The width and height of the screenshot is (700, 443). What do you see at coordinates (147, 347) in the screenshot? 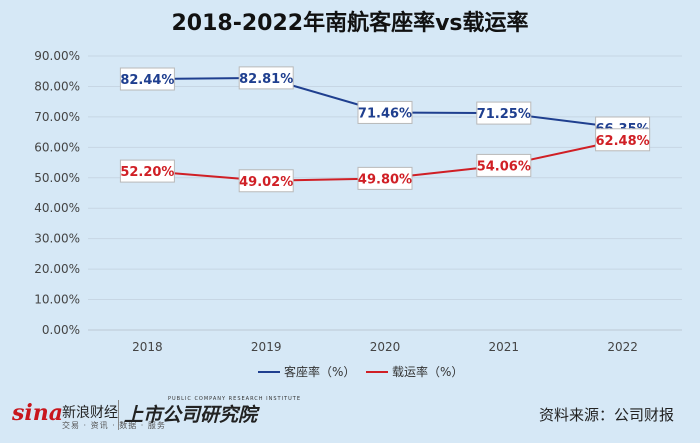
I see `x-tick-label: 2018` at bounding box center [147, 347].